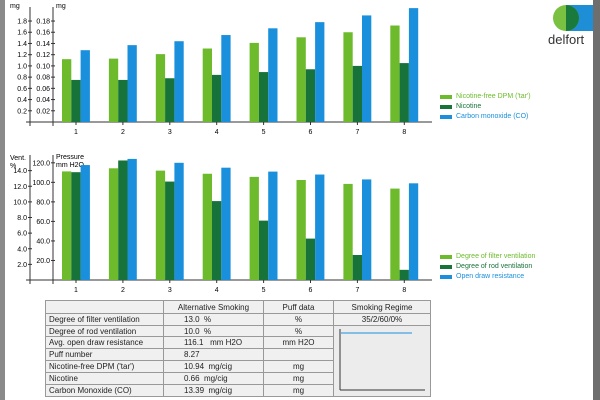  Describe the element at coordinates (43, 22) in the screenshot. I see `right-tick-label: 0.18` at that location.